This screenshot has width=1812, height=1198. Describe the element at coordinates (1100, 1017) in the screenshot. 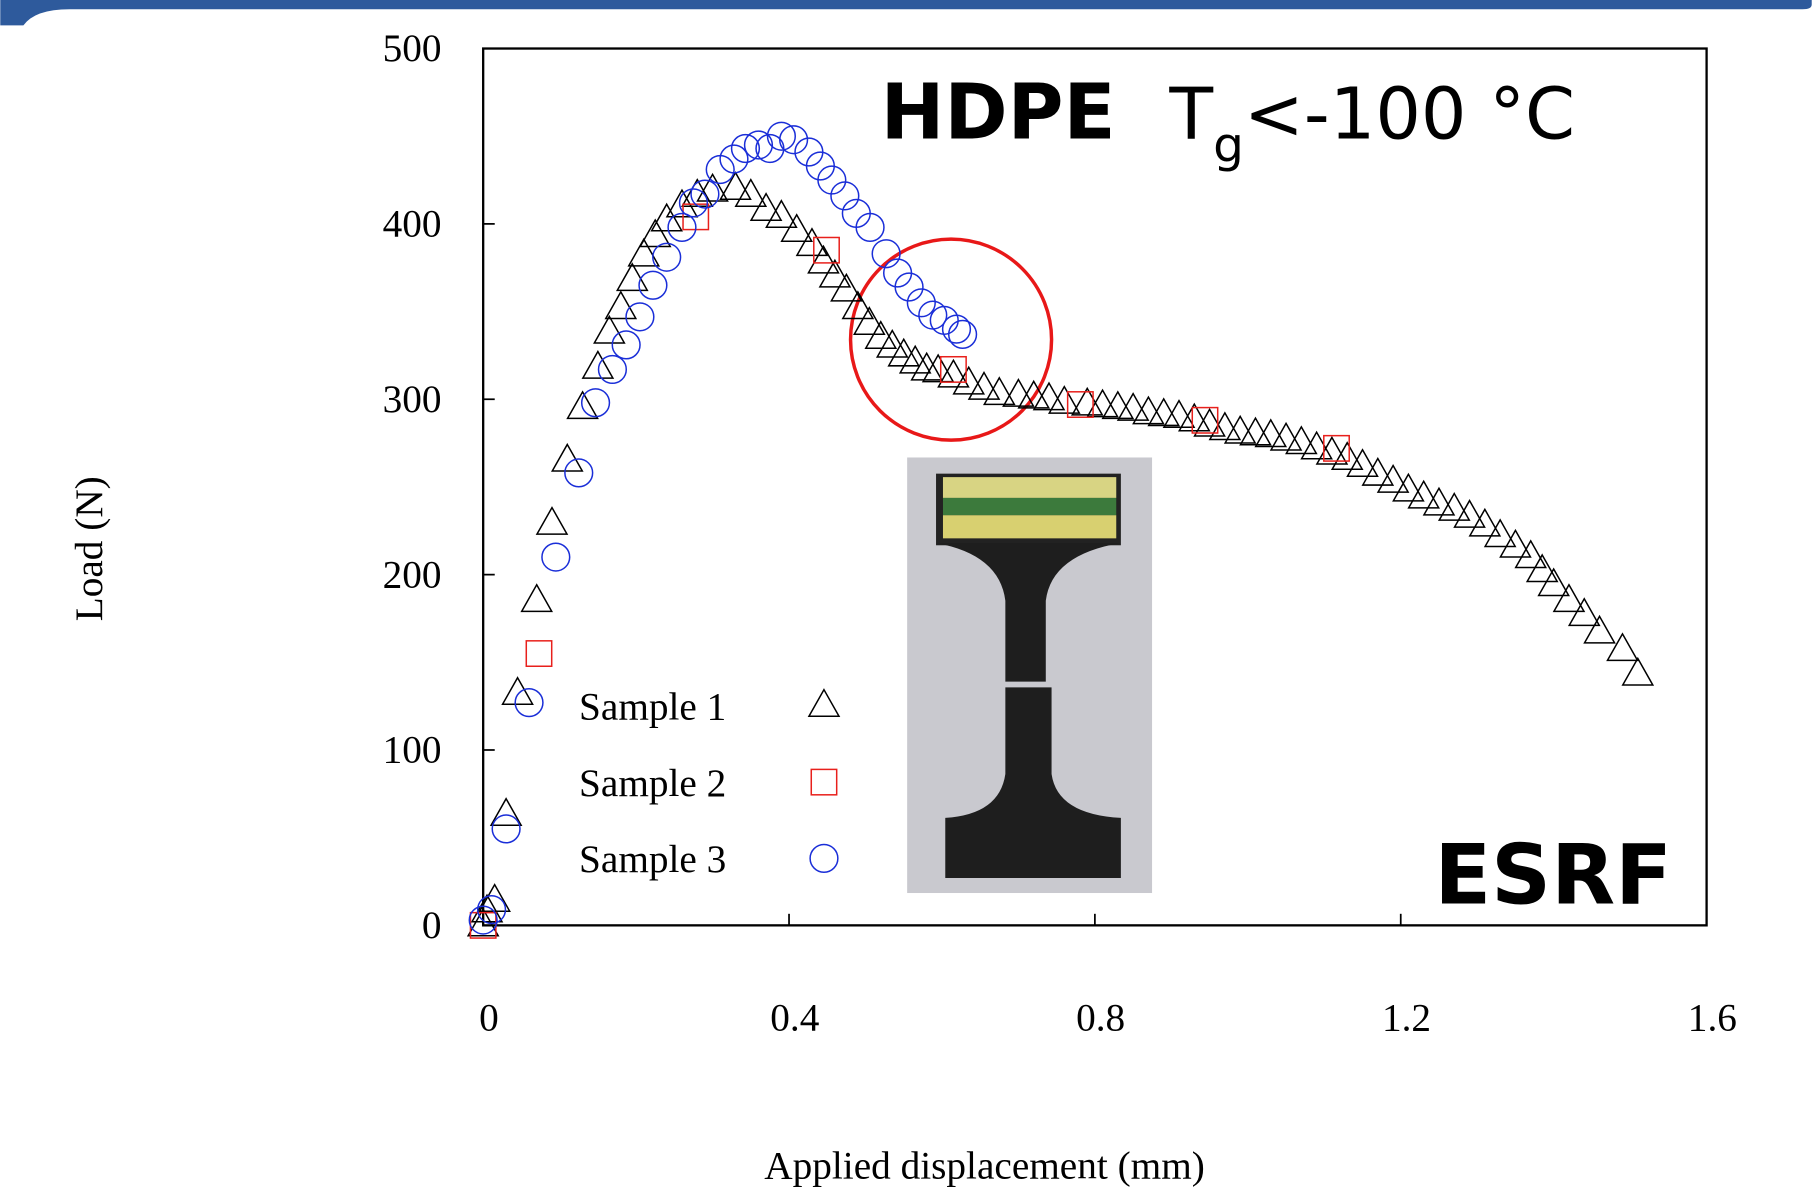

I see `x-tick-label: 0.8` at that location.